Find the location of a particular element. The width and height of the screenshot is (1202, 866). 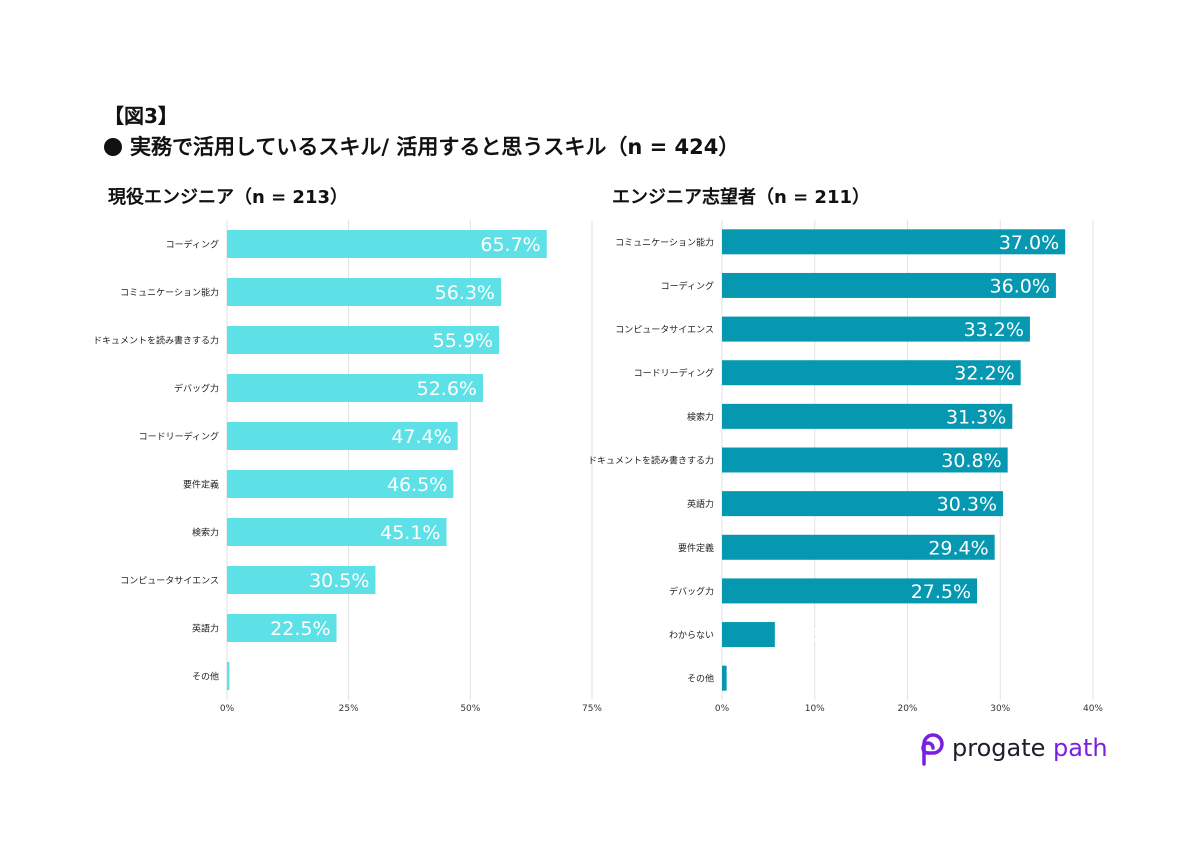

data-label: 65.7% is located at coordinates (510, 245).